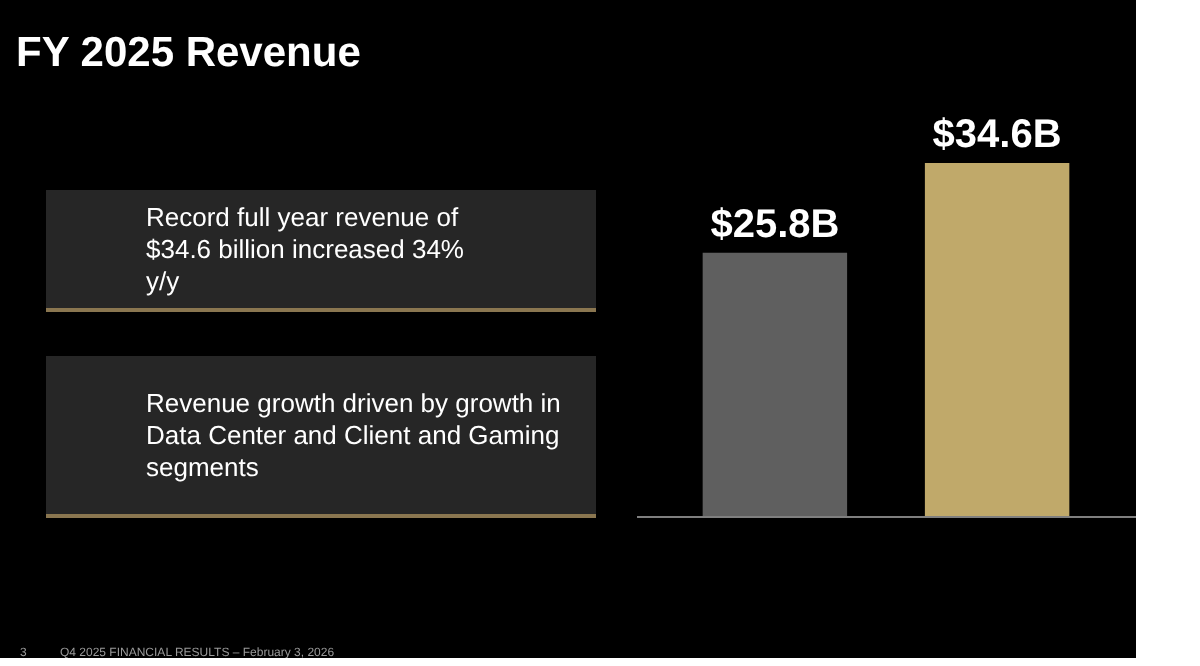  Describe the element at coordinates (775, 224) in the screenshot. I see `data-label: $25.8B` at that location.